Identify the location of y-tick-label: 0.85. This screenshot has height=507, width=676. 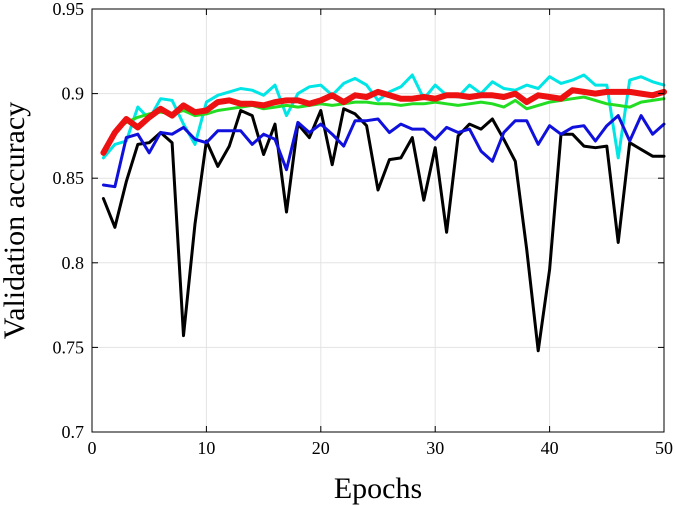
(69, 178).